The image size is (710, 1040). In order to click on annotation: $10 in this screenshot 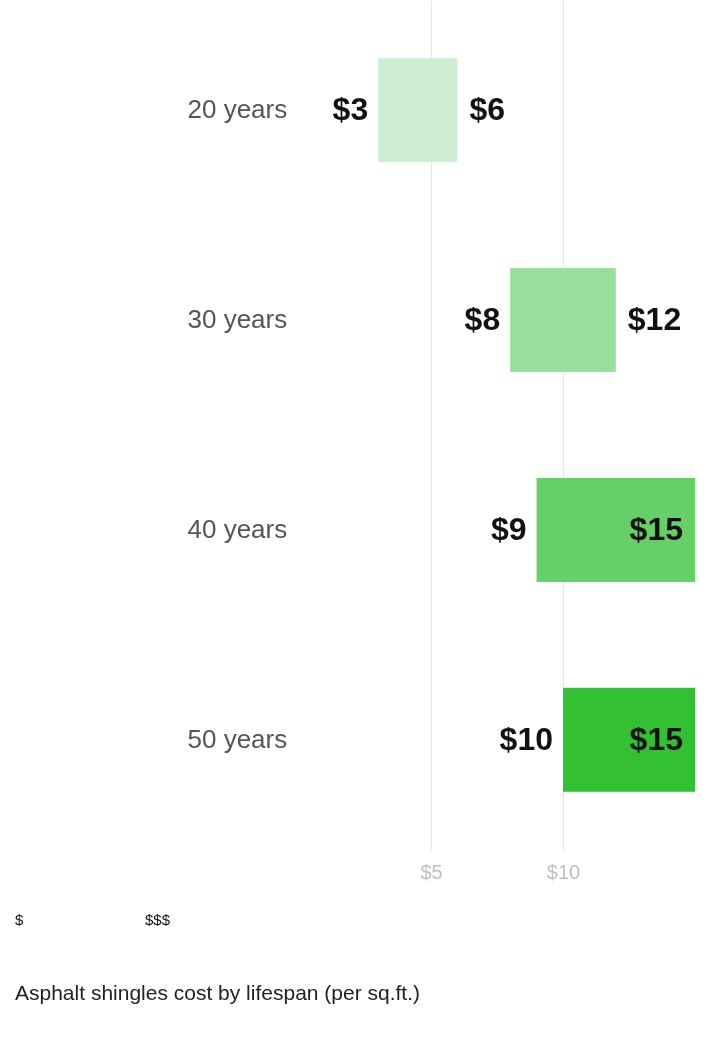, I will do `click(526, 738)`.